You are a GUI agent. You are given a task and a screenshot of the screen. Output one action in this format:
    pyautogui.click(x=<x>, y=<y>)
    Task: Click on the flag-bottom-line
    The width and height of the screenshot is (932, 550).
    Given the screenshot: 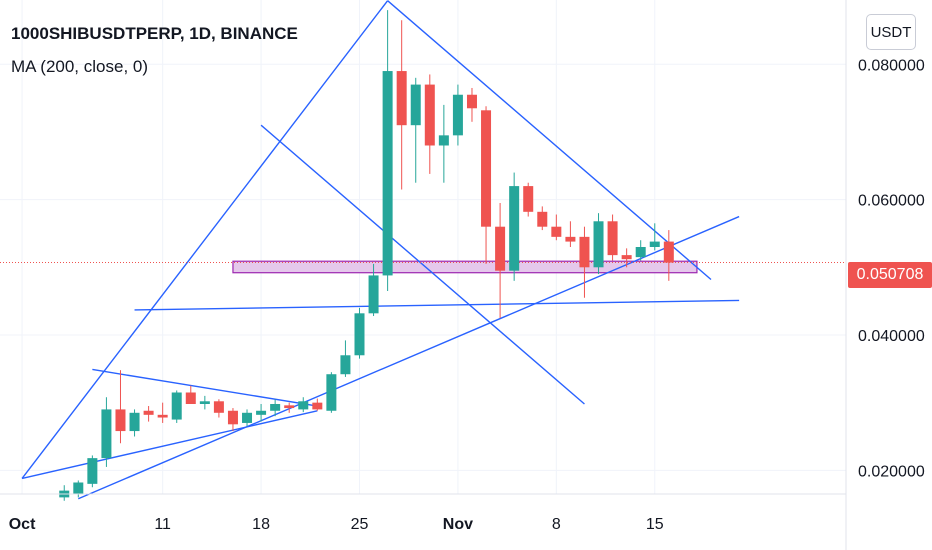 What is the action you would take?
    pyautogui.click(x=169, y=445)
    